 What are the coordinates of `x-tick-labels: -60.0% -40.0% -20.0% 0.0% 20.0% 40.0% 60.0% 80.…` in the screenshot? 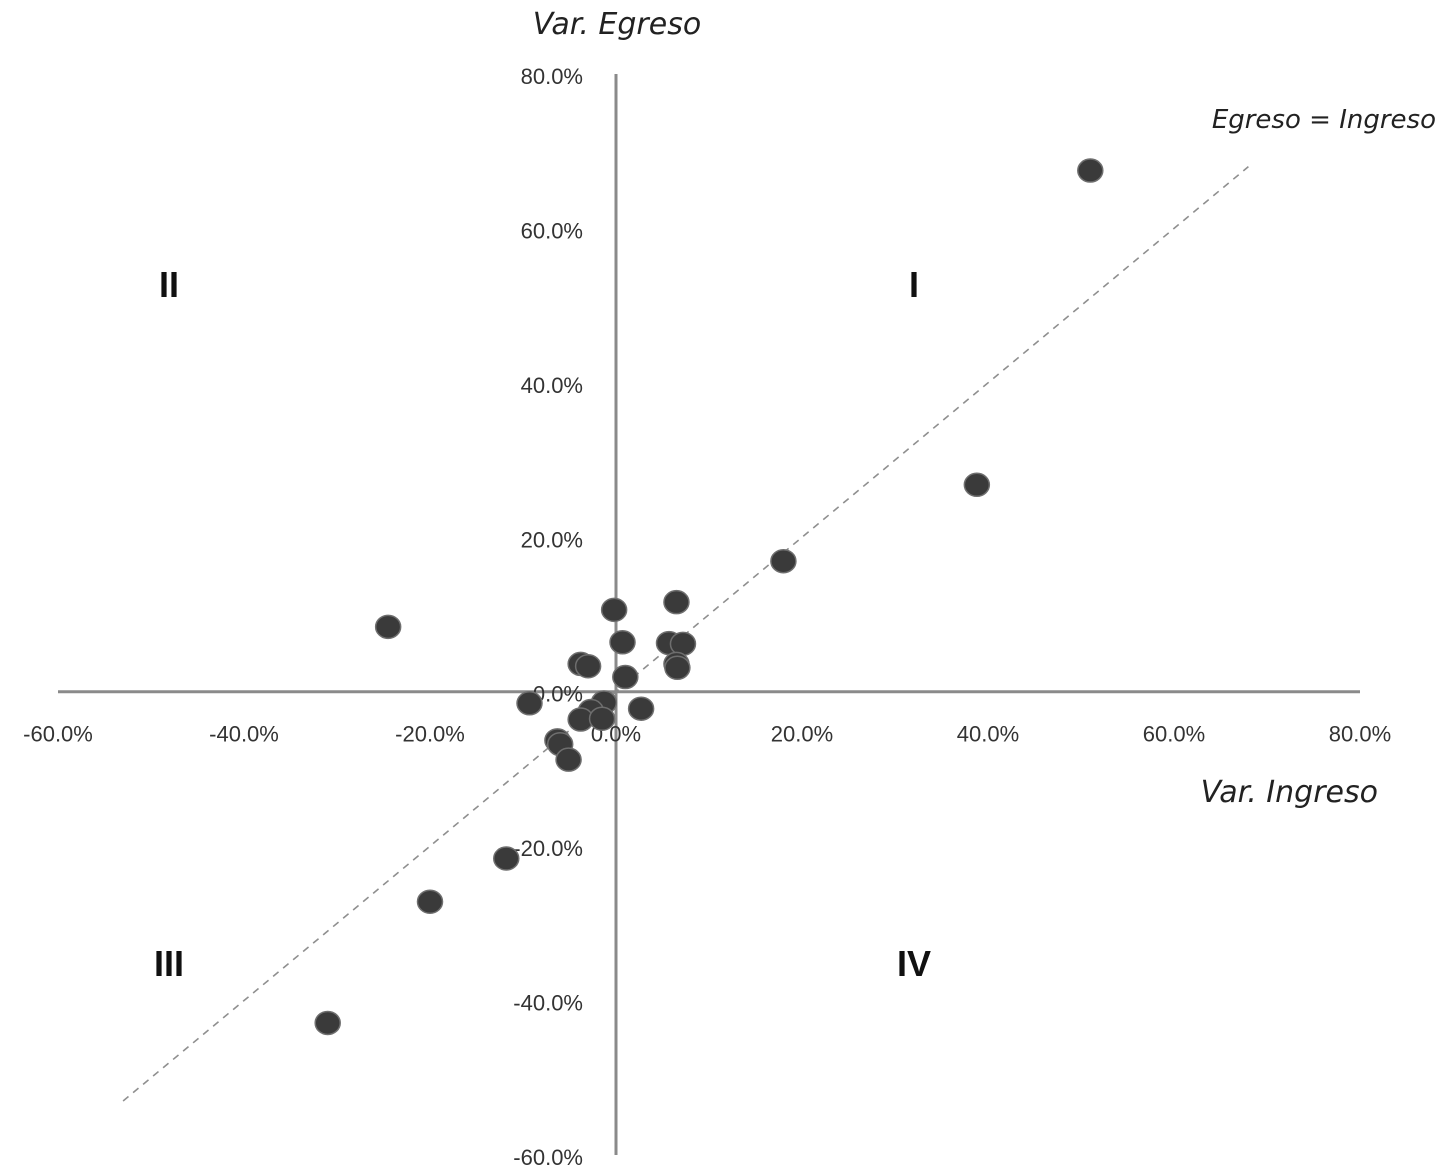 It's located at (707, 734).